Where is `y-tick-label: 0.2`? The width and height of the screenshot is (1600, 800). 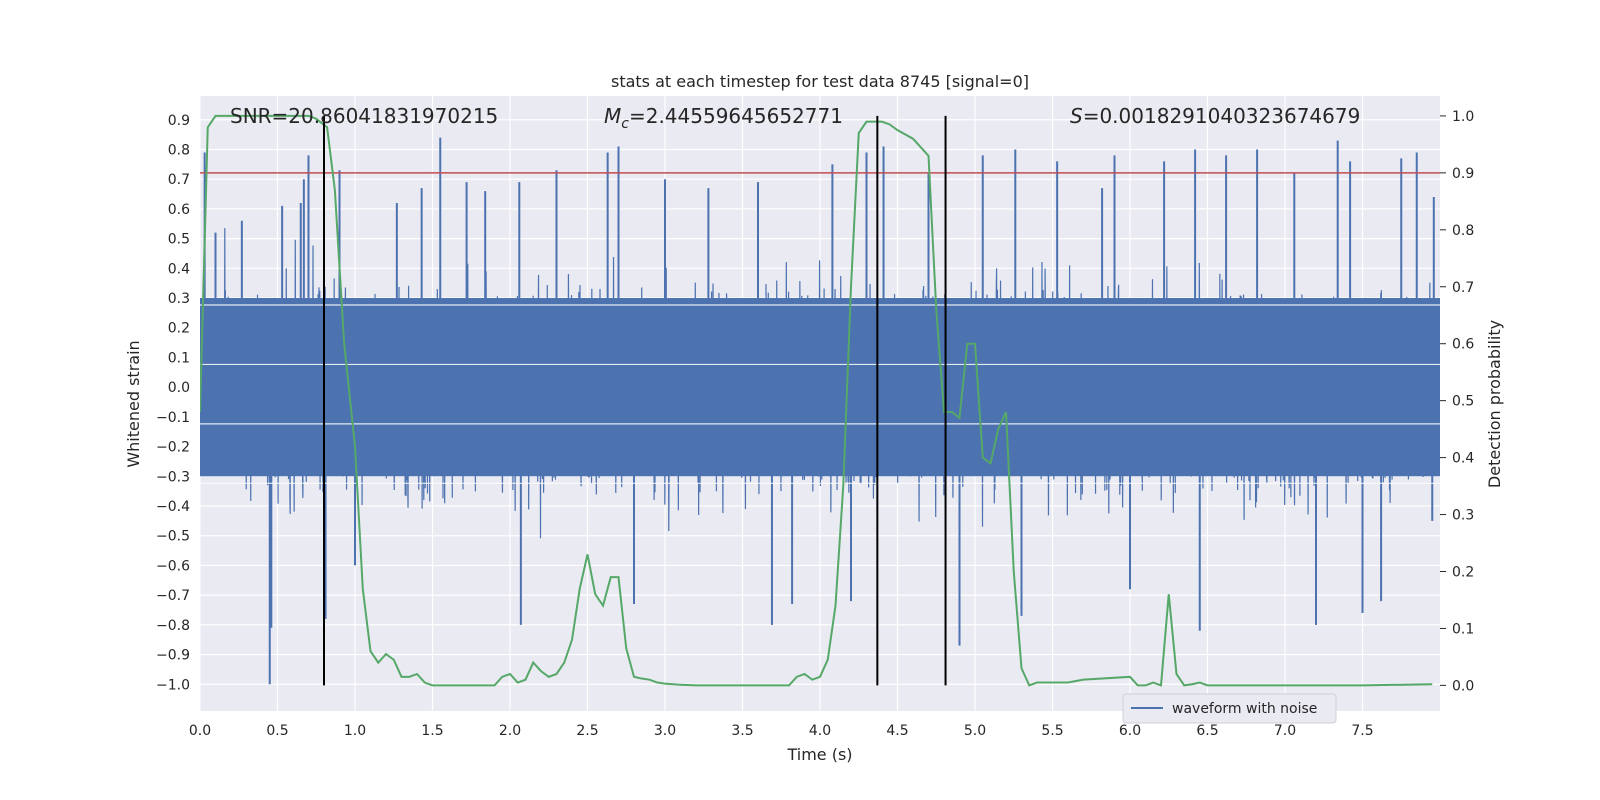 y-tick-label: 0.2 is located at coordinates (179, 329).